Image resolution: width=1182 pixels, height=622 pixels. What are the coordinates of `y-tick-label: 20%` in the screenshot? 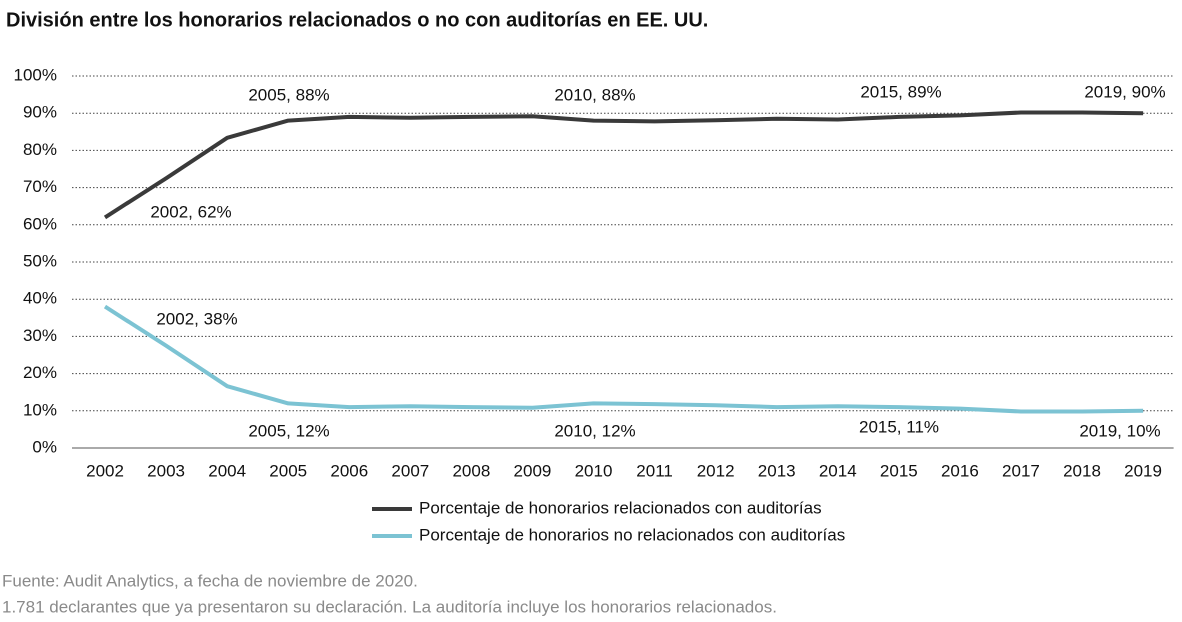 It's located at (40, 372).